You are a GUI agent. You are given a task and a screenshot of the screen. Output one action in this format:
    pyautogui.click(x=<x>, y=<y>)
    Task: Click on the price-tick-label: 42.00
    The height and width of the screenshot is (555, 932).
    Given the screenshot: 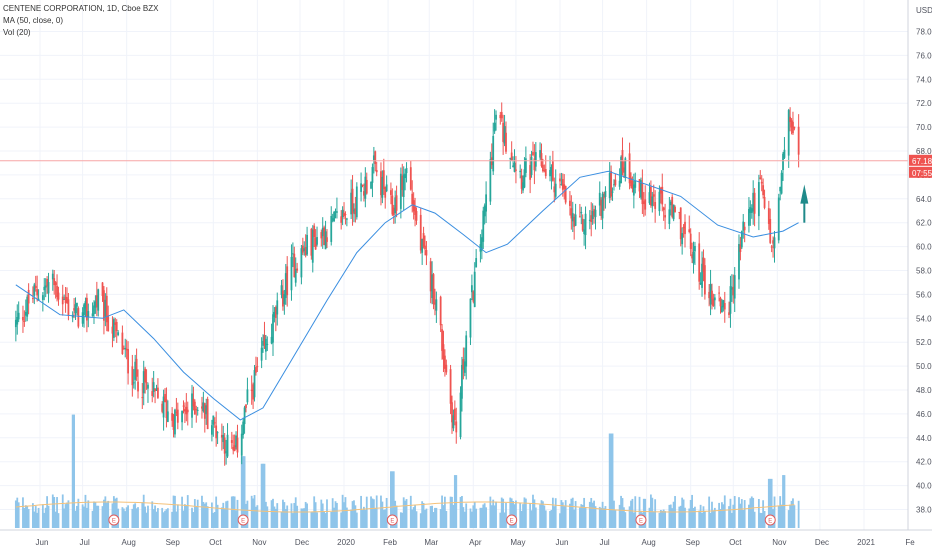 What is the action you would take?
    pyautogui.click(x=924, y=462)
    